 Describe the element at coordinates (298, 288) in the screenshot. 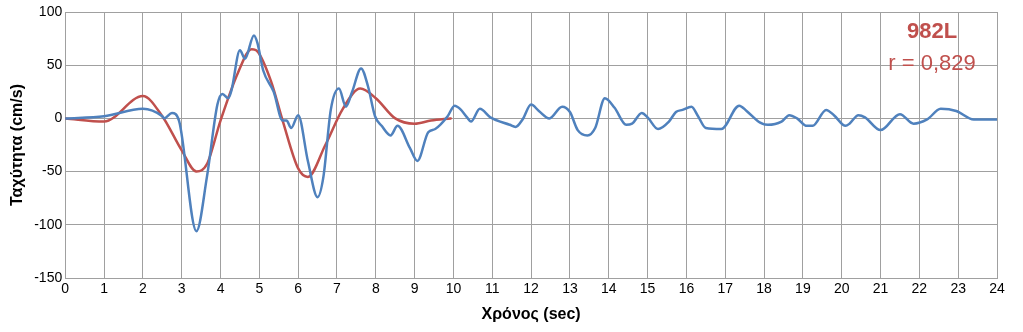

I see `x-tick-label: 6` at that location.